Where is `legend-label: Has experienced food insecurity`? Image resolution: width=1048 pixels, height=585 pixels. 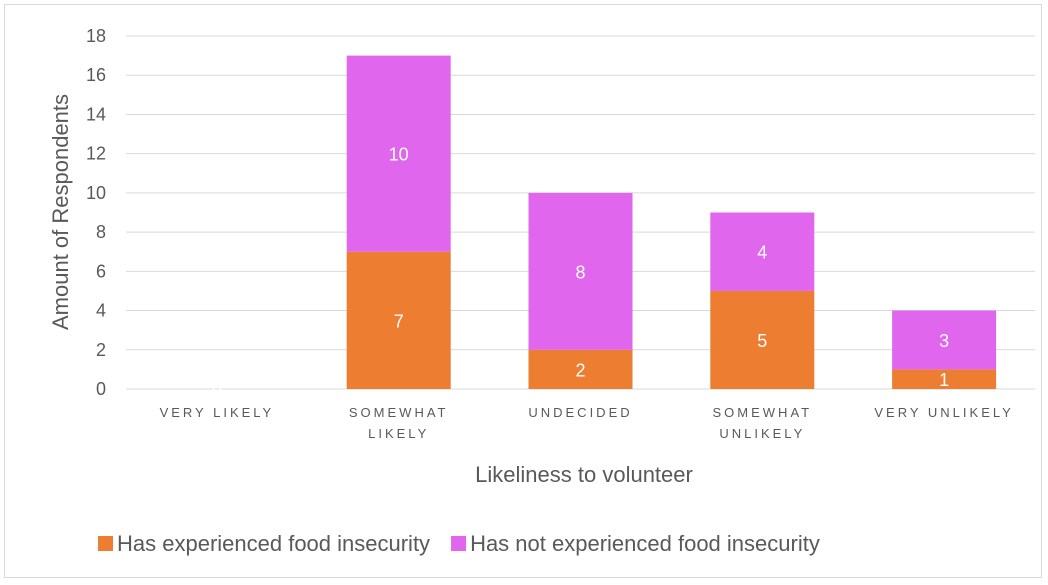 legend-label: Has experienced food insecurity is located at coordinates (273, 543).